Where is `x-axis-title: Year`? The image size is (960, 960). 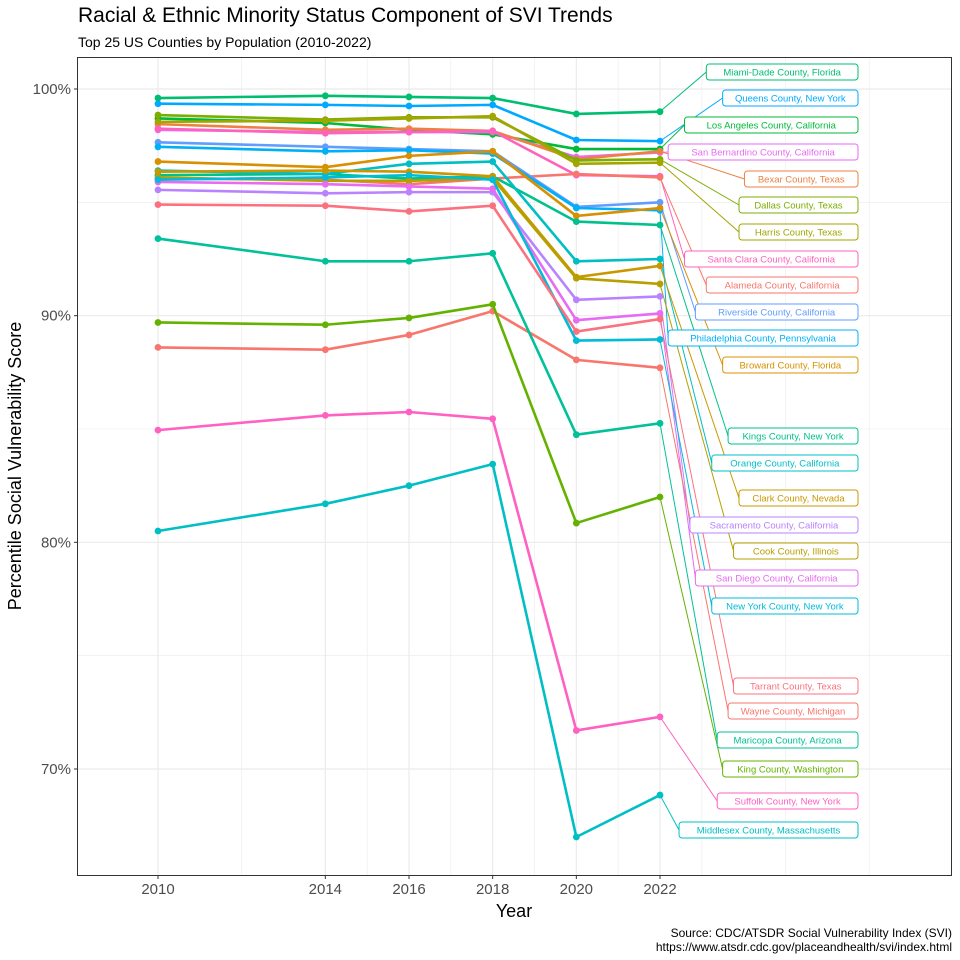
x-axis-title: Year is located at coordinates (514, 910).